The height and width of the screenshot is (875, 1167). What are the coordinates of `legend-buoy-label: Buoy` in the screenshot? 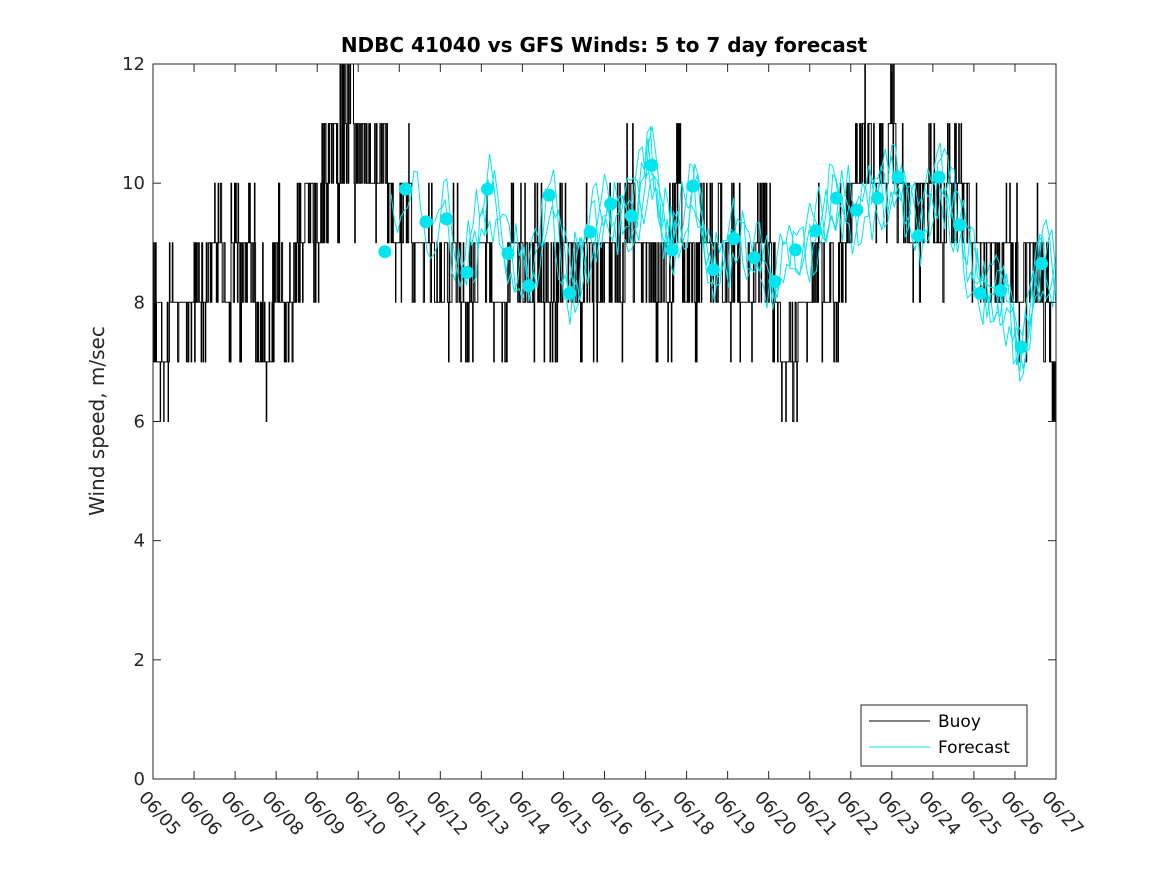 It's located at (959, 722).